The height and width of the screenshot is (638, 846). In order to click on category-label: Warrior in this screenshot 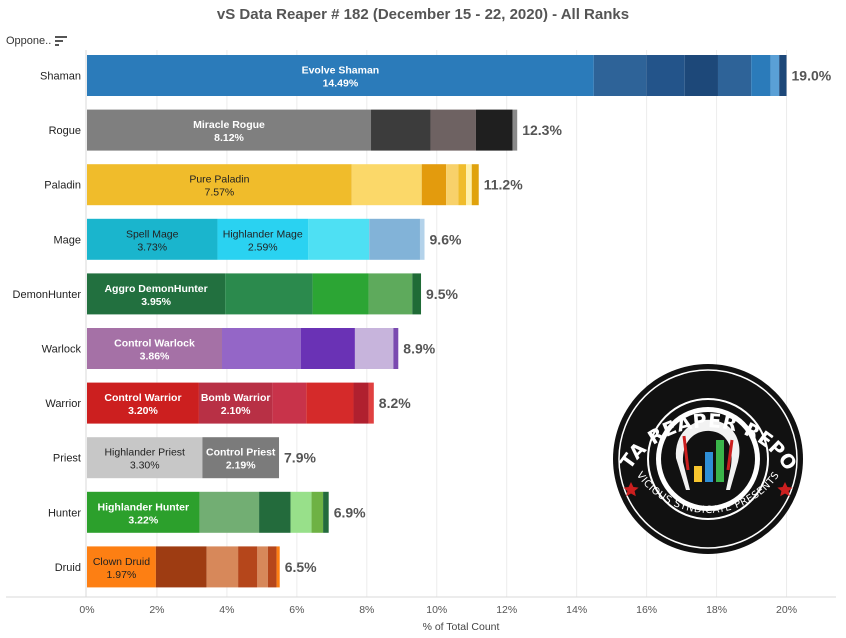, I will do `click(63, 404)`.